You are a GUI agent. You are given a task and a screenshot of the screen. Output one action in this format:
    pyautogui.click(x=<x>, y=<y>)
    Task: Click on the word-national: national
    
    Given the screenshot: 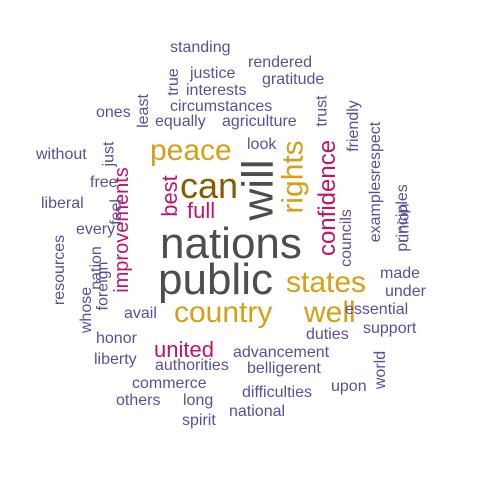 What is the action you would take?
    pyautogui.click(x=257, y=411)
    